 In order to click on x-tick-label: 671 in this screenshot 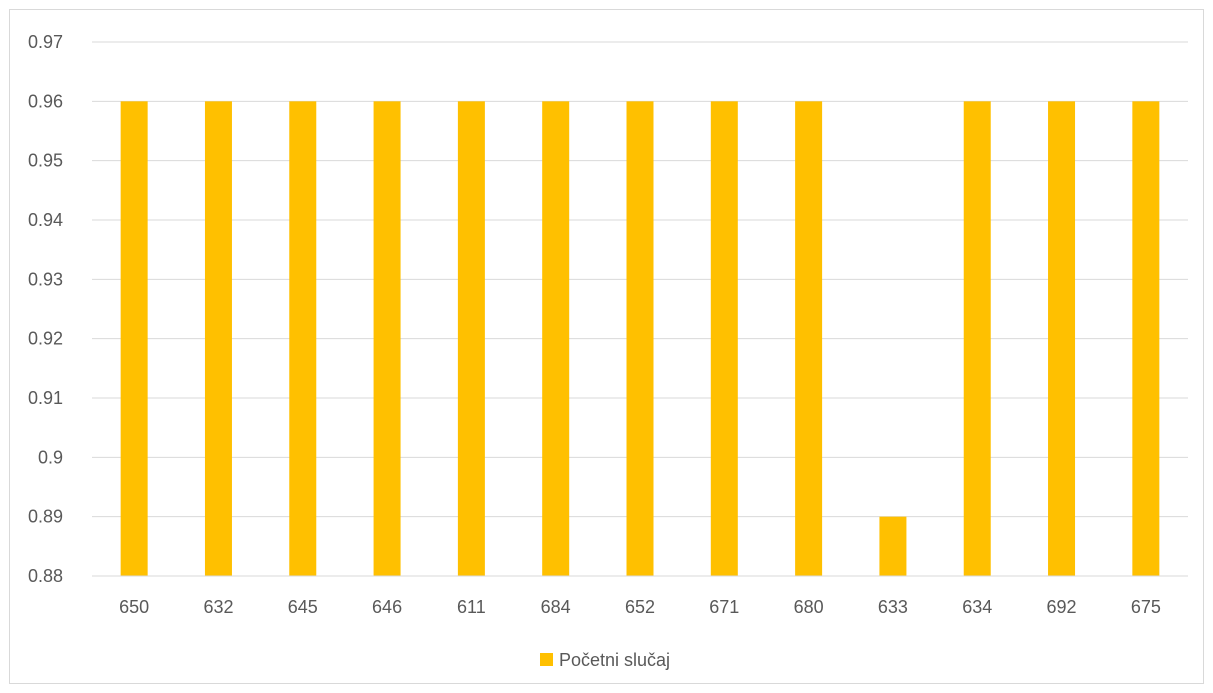, I will do `click(724, 607)`.